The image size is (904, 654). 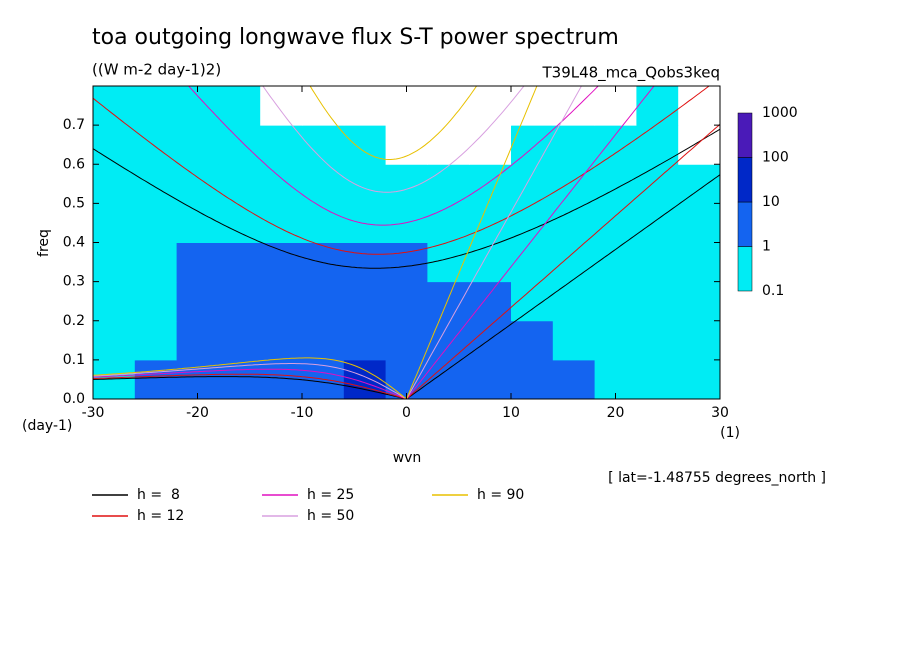 I want to click on x-tick-label: 10, so click(x=511, y=413).